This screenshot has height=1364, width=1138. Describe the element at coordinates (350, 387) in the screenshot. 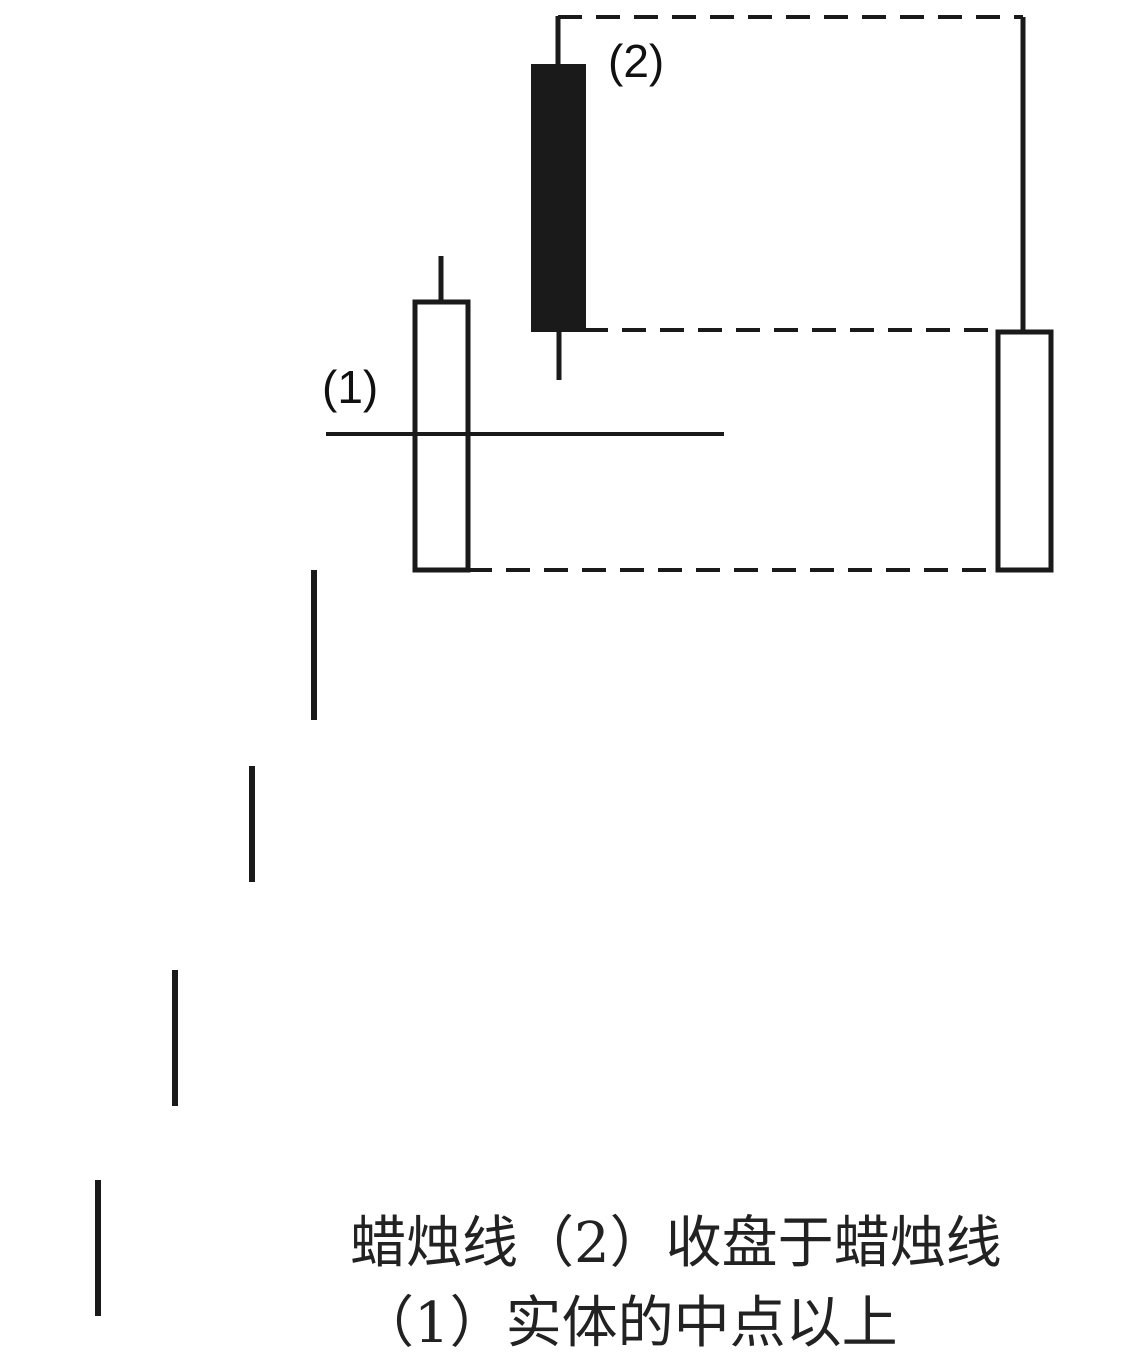

I see `candle-1-label: (1)` at that location.